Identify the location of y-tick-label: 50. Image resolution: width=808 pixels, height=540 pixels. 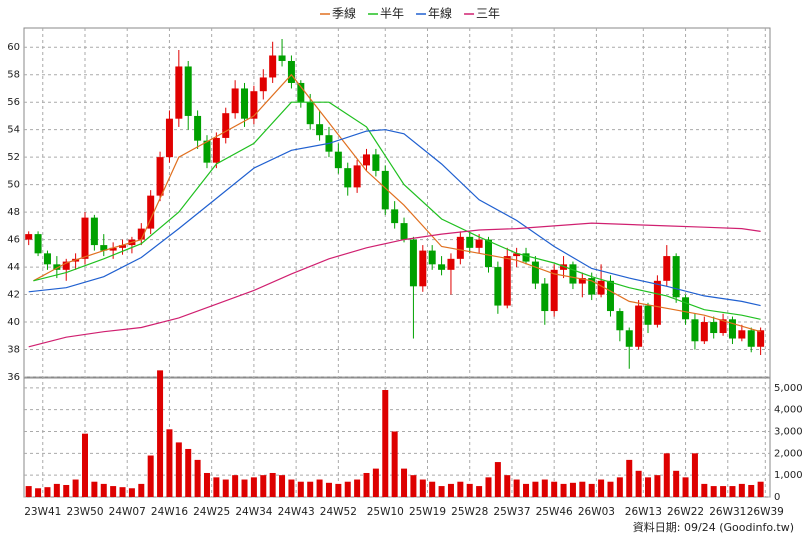
(13, 185).